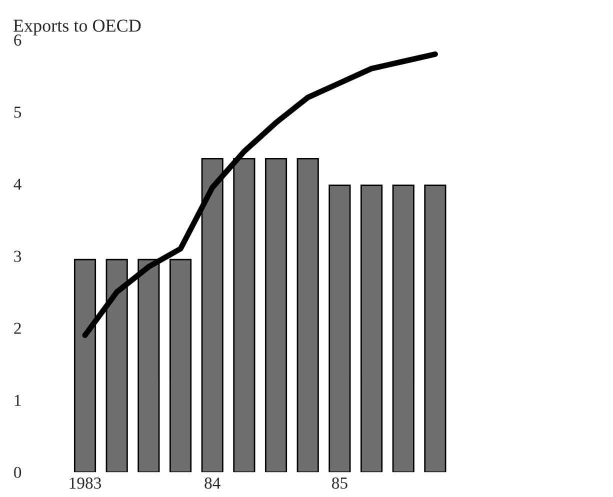 Image resolution: width=613 pixels, height=497 pixels. I want to click on x-tick-label: 85, so click(340, 483).